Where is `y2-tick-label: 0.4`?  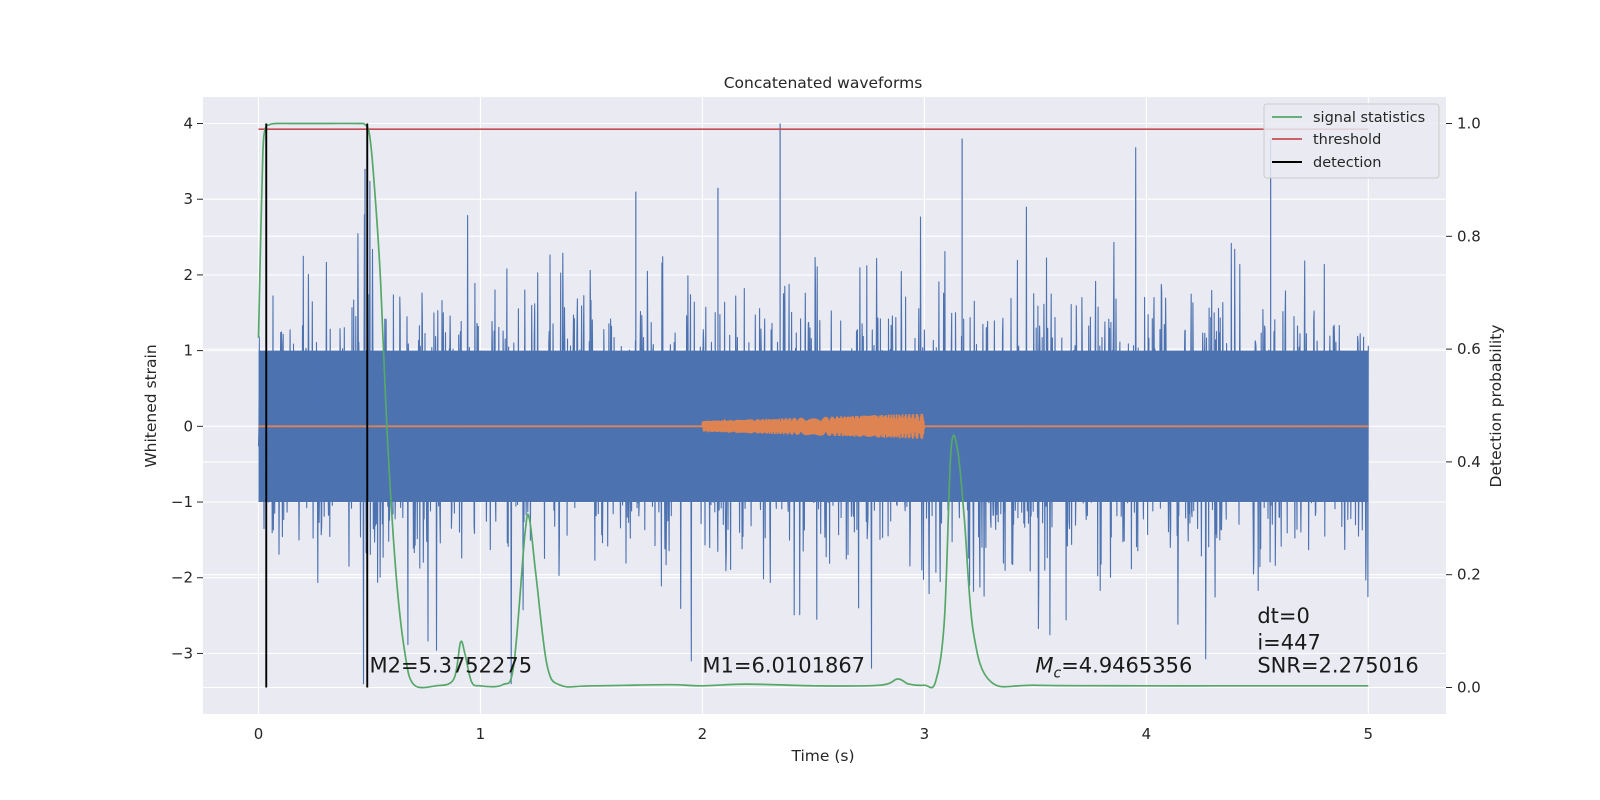 y2-tick-label: 0.4 is located at coordinates (1469, 462).